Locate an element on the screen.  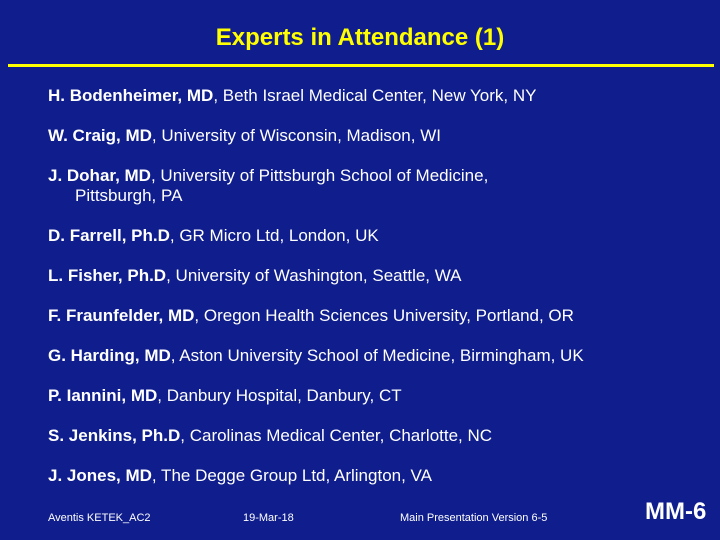
footer-document-id: Aventis KETEK_AC2 is located at coordinates (99, 518).